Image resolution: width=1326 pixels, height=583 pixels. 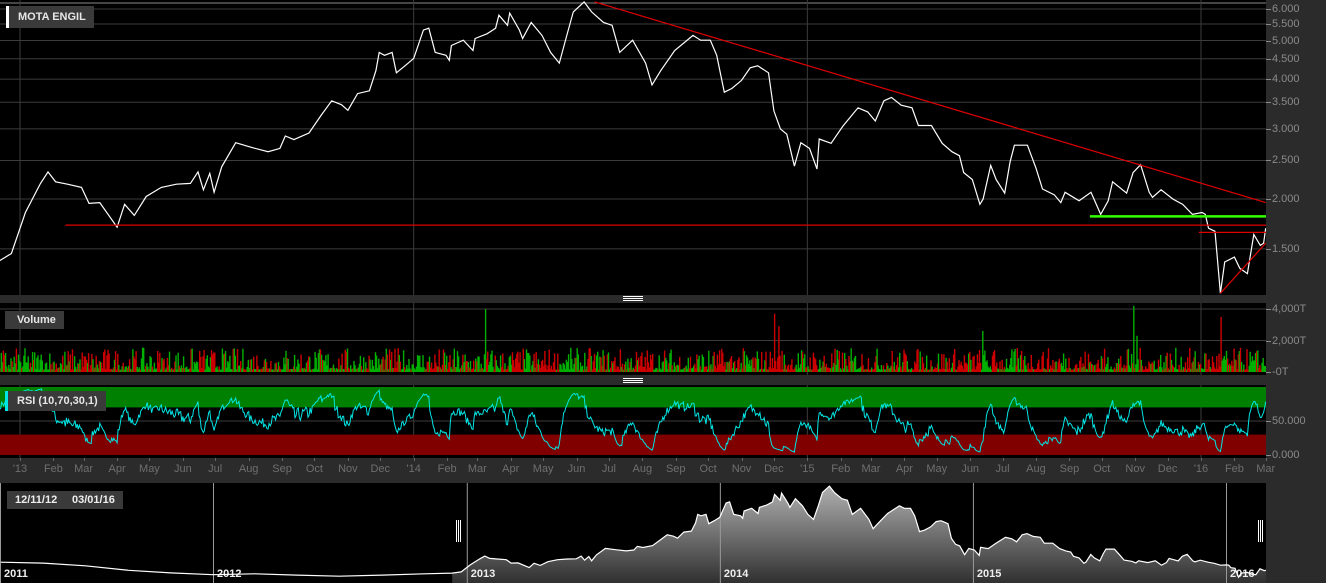 I want to click on rsi-label-text: RSI (10,70,30,1), so click(x=57, y=401).